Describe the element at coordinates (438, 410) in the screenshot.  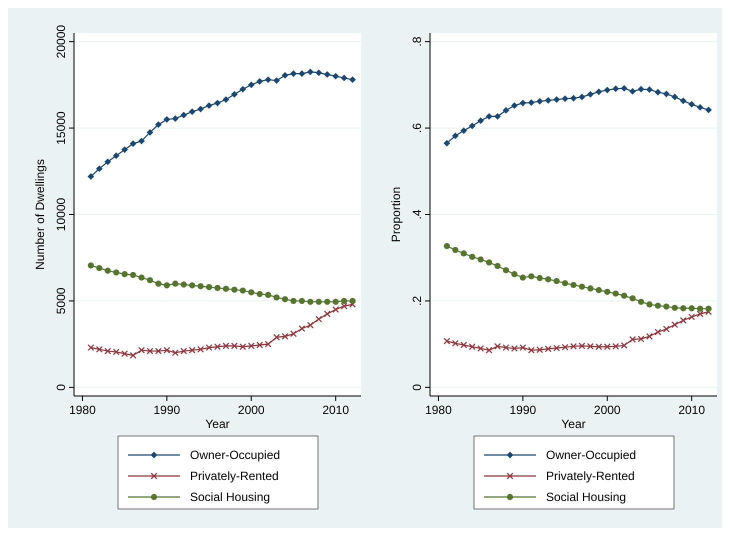
I see `x-tick-label: 1980` at that location.